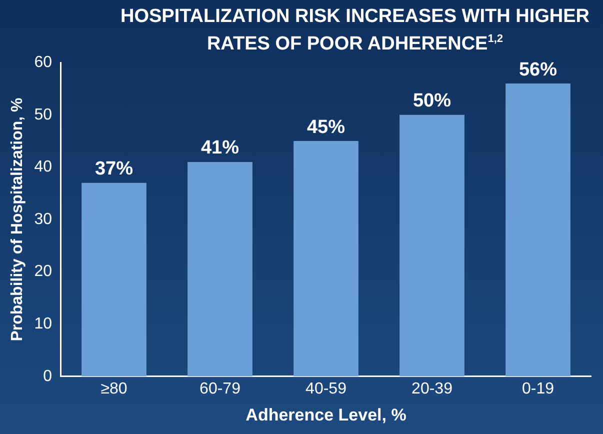  Describe the element at coordinates (47, 376) in the screenshot. I see `y-tick-label: 0` at that location.